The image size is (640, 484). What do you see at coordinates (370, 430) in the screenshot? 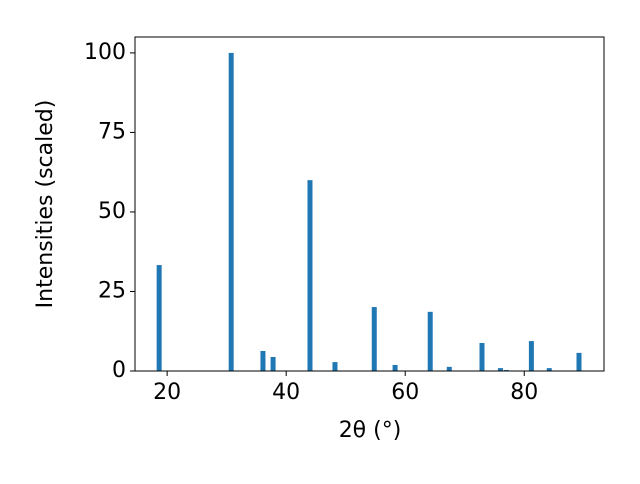
I see `x-axis-label: 2θ (°)` at bounding box center [370, 430].